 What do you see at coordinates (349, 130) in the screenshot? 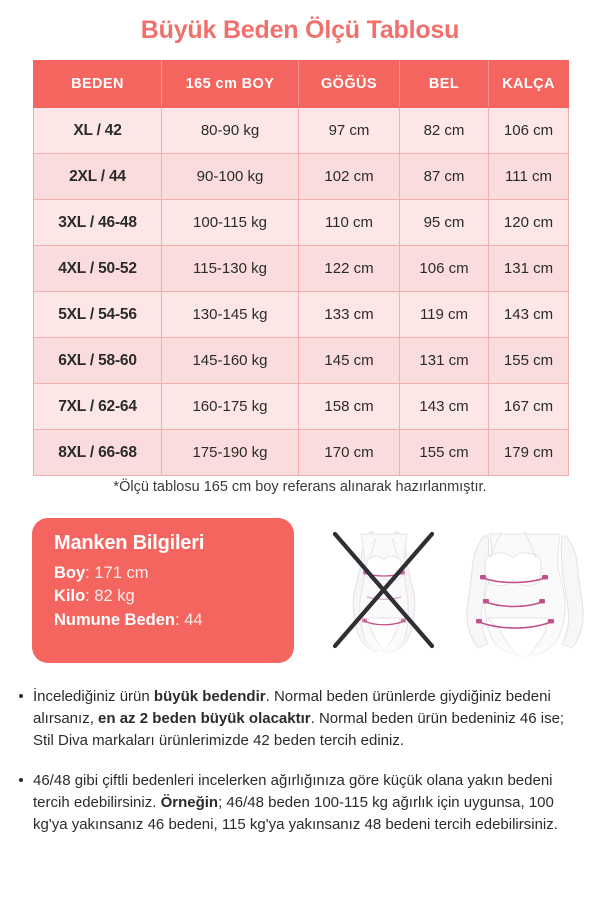
I see `cell-gogus: 97 cm` at bounding box center [349, 130].